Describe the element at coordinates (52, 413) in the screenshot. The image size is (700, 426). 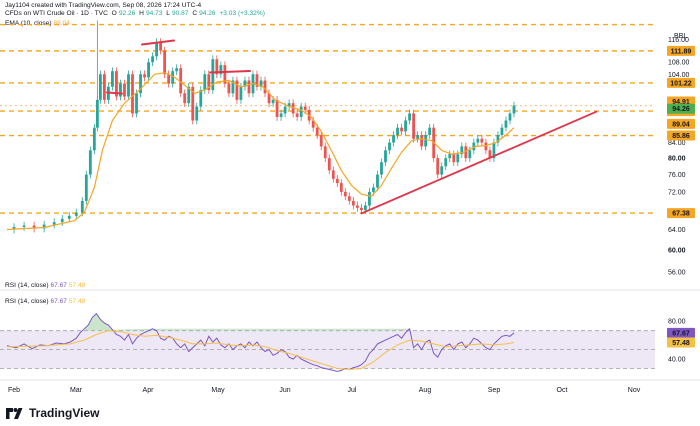
I see `tradingview-logo: TradingView` at that location.